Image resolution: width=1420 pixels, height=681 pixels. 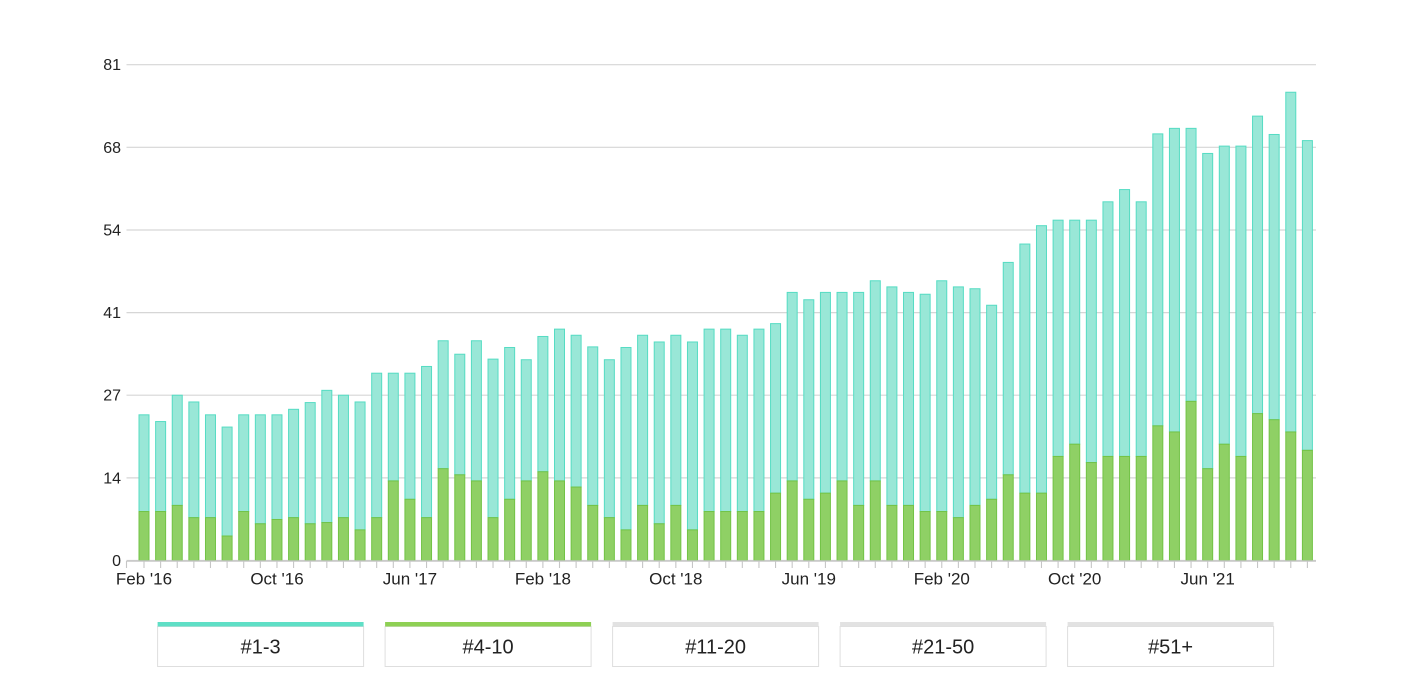 I want to click on svg-text: 68, so click(x=112, y=148).